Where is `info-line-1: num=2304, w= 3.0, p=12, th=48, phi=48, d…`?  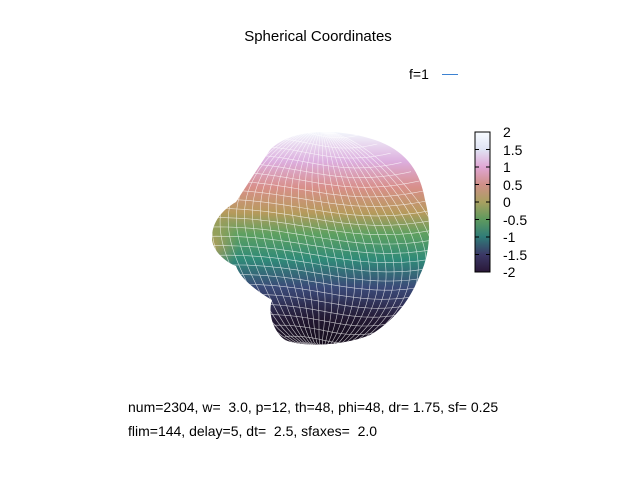 info-line-1: num=2304, w= 3.0, p=12, th=48, phi=48, d… is located at coordinates (313, 407).